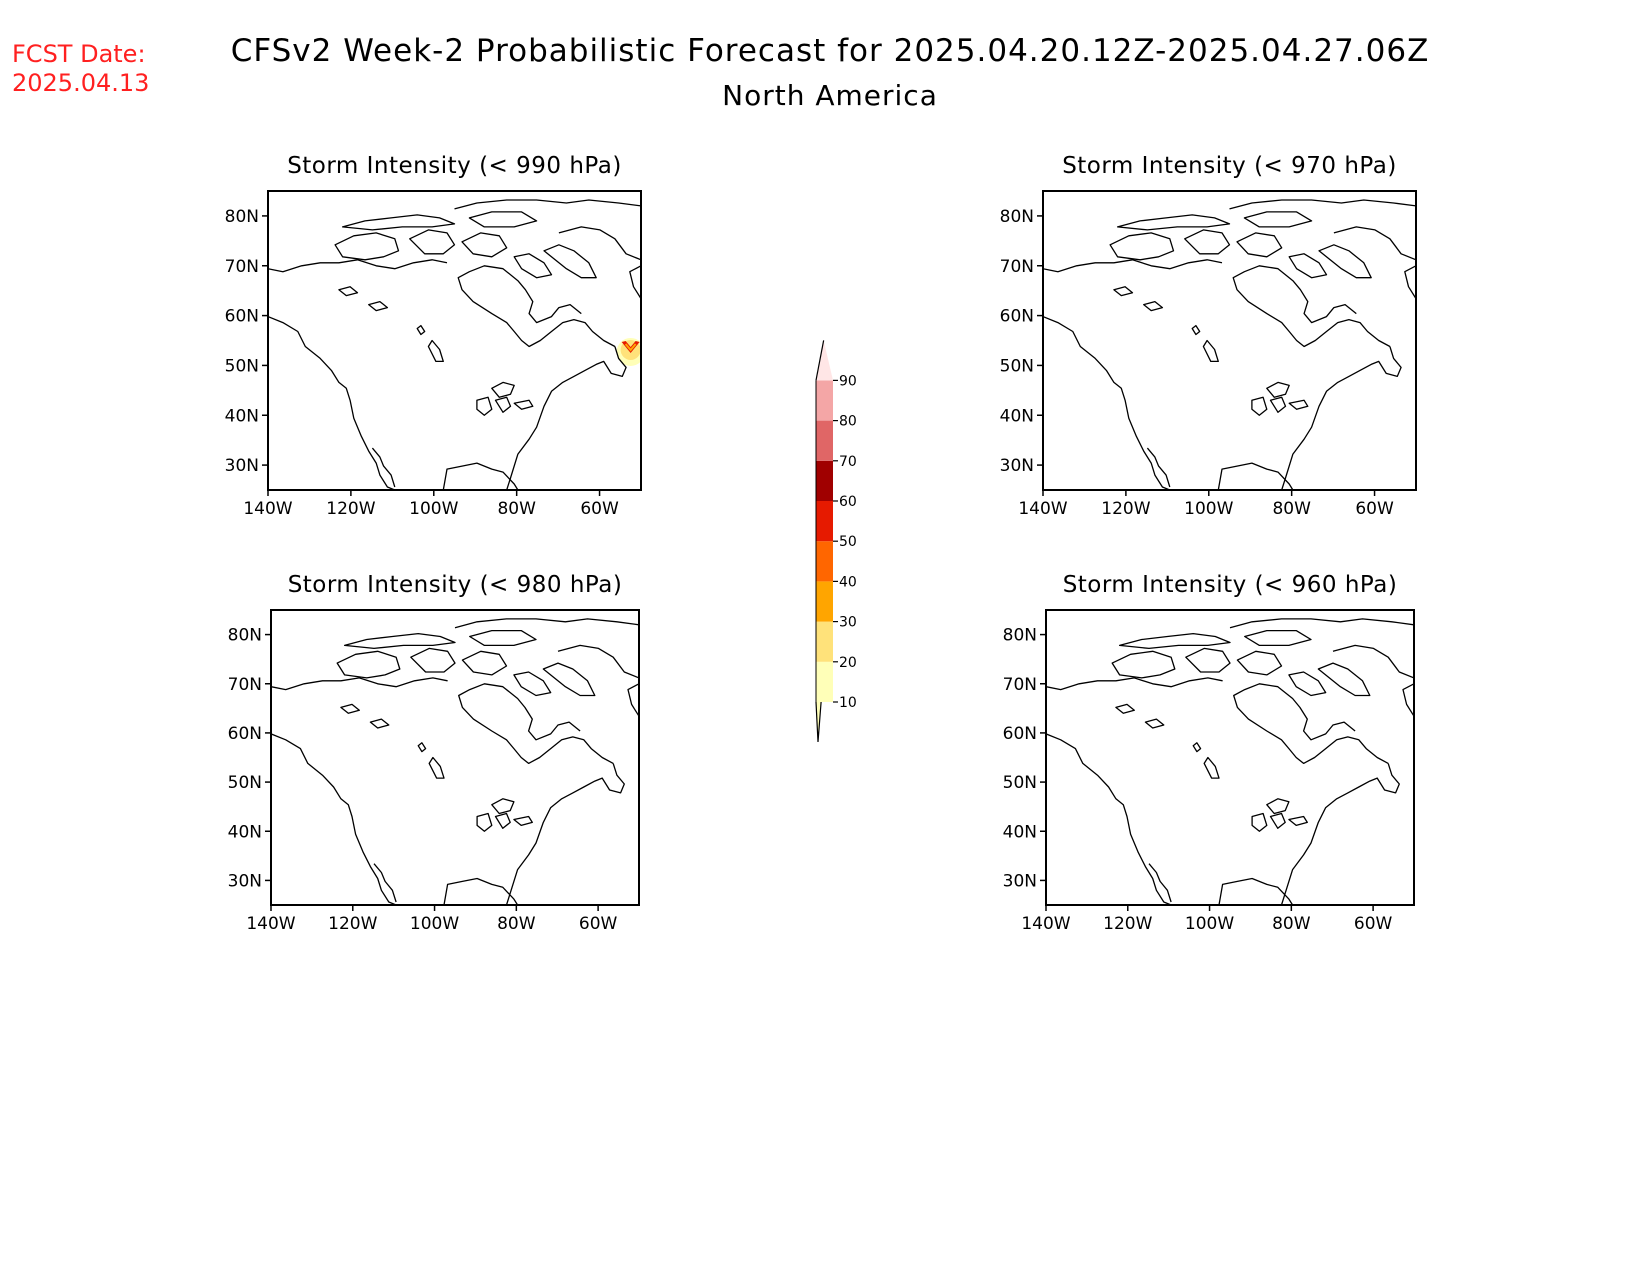  I want to click on panel-title: Storm Intensity (< 970 hPa), so click(1229, 166).